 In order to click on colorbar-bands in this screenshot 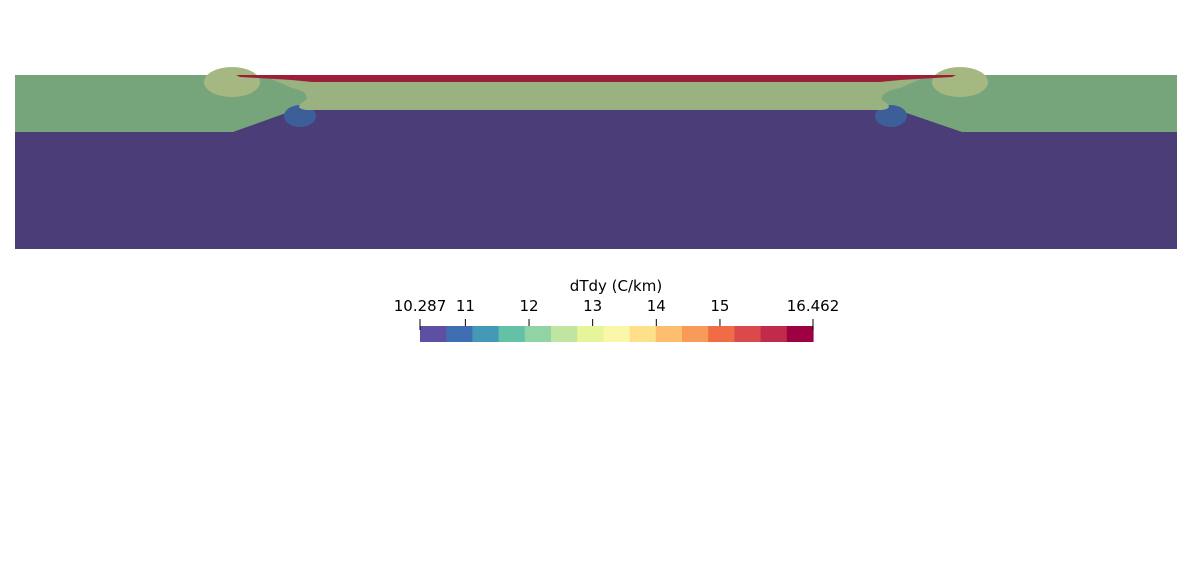, I will do `click(617, 334)`.